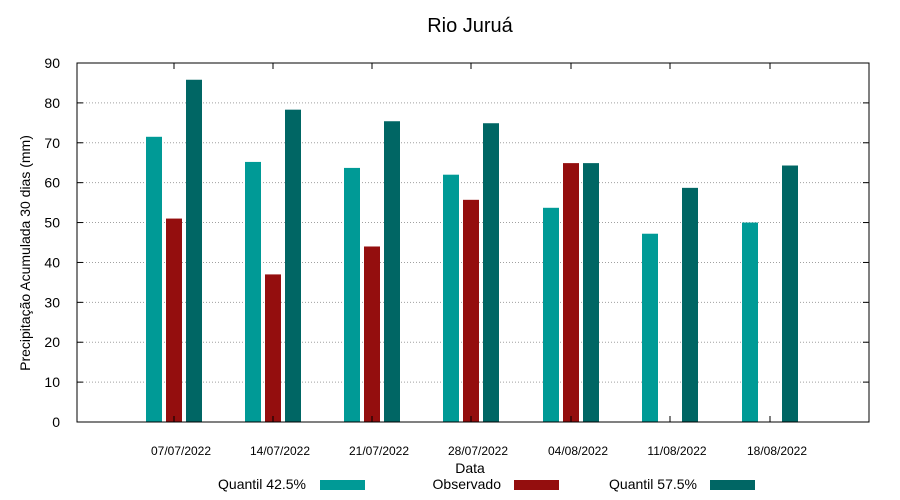 This screenshot has height=500, width=900. I want to click on bar-series2-cat3, so click(372, 334).